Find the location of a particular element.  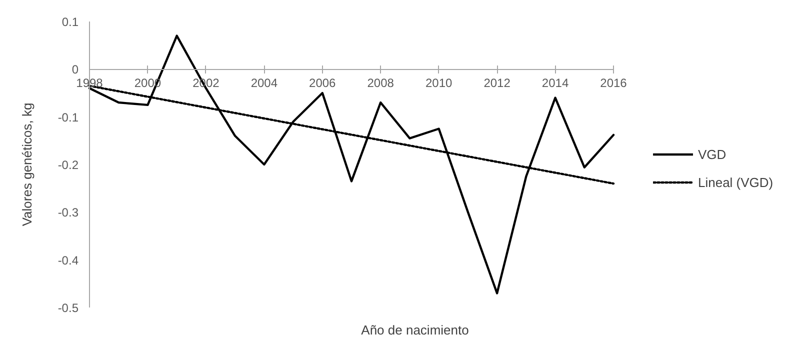

y-tick-label: -0.5 is located at coordinates (68, 308).